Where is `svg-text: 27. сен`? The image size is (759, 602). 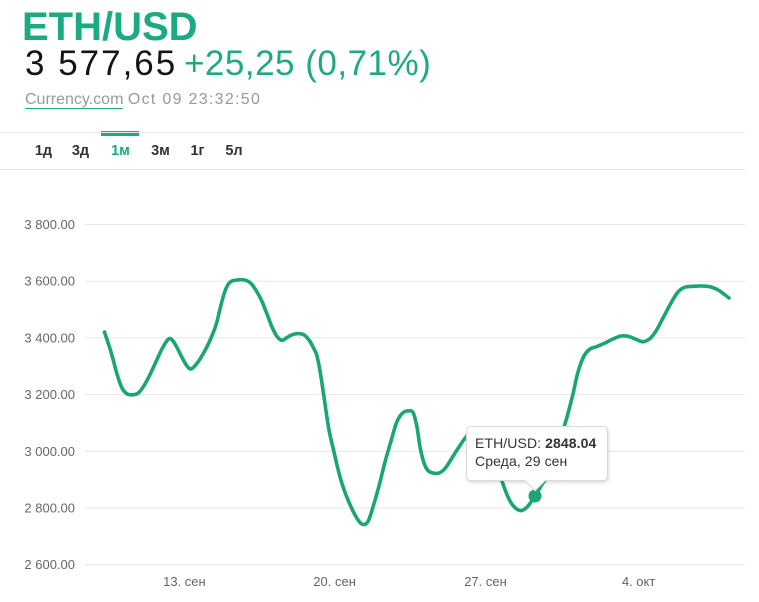 svg-text: 27. сен is located at coordinates (485, 581).